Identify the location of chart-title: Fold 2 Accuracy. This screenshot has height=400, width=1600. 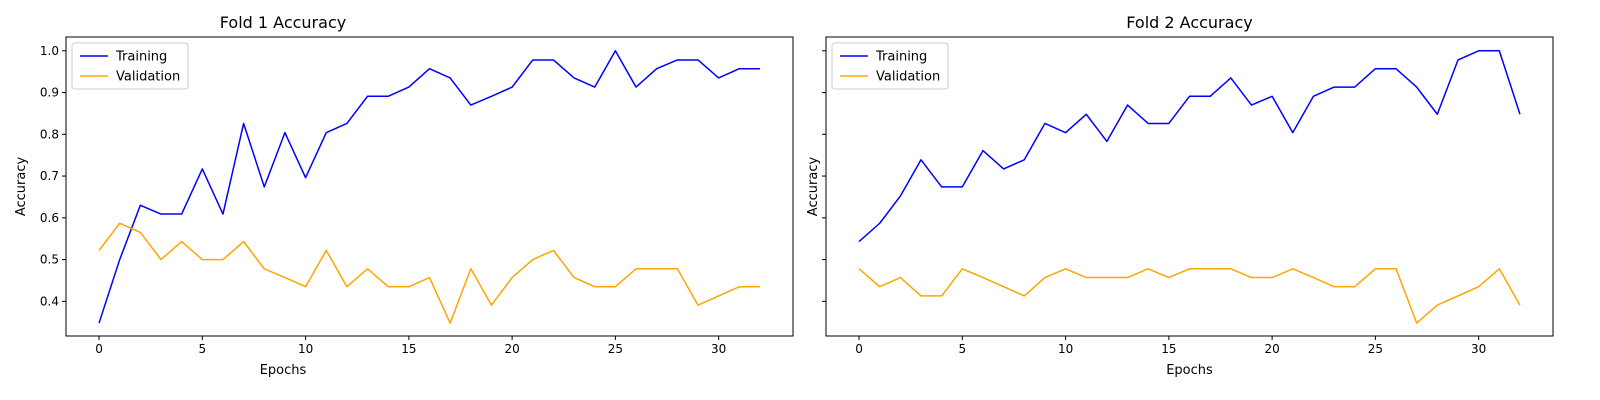
(1189, 22).